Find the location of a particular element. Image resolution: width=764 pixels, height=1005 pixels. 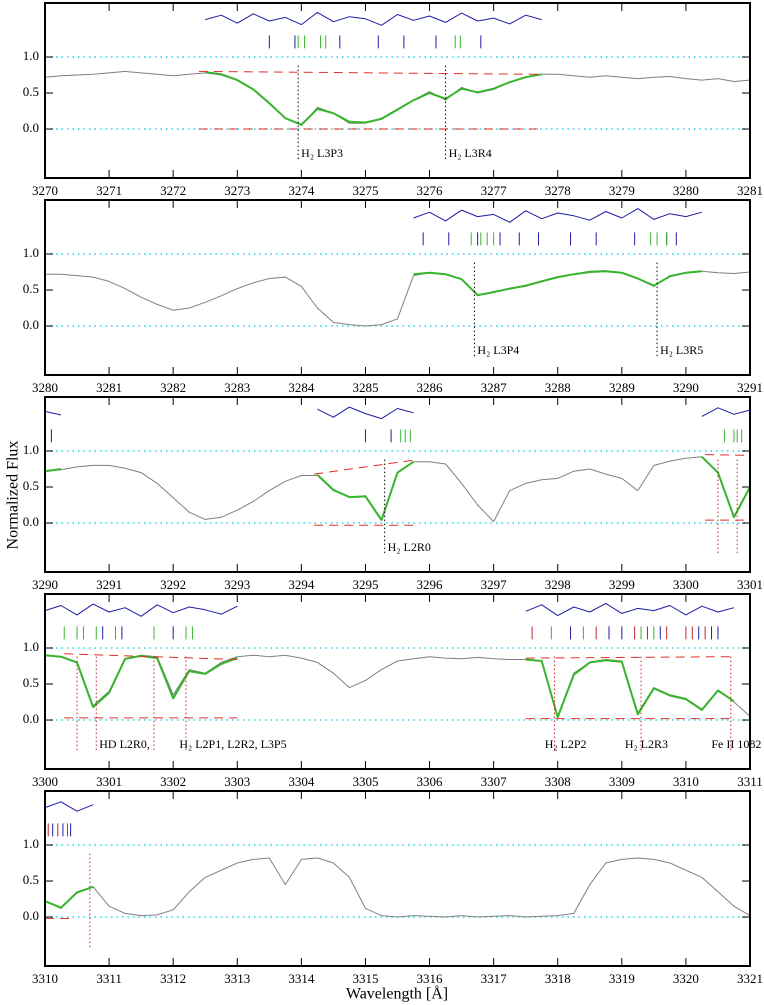

x-tick-label: 3275 is located at coordinates (365, 190).